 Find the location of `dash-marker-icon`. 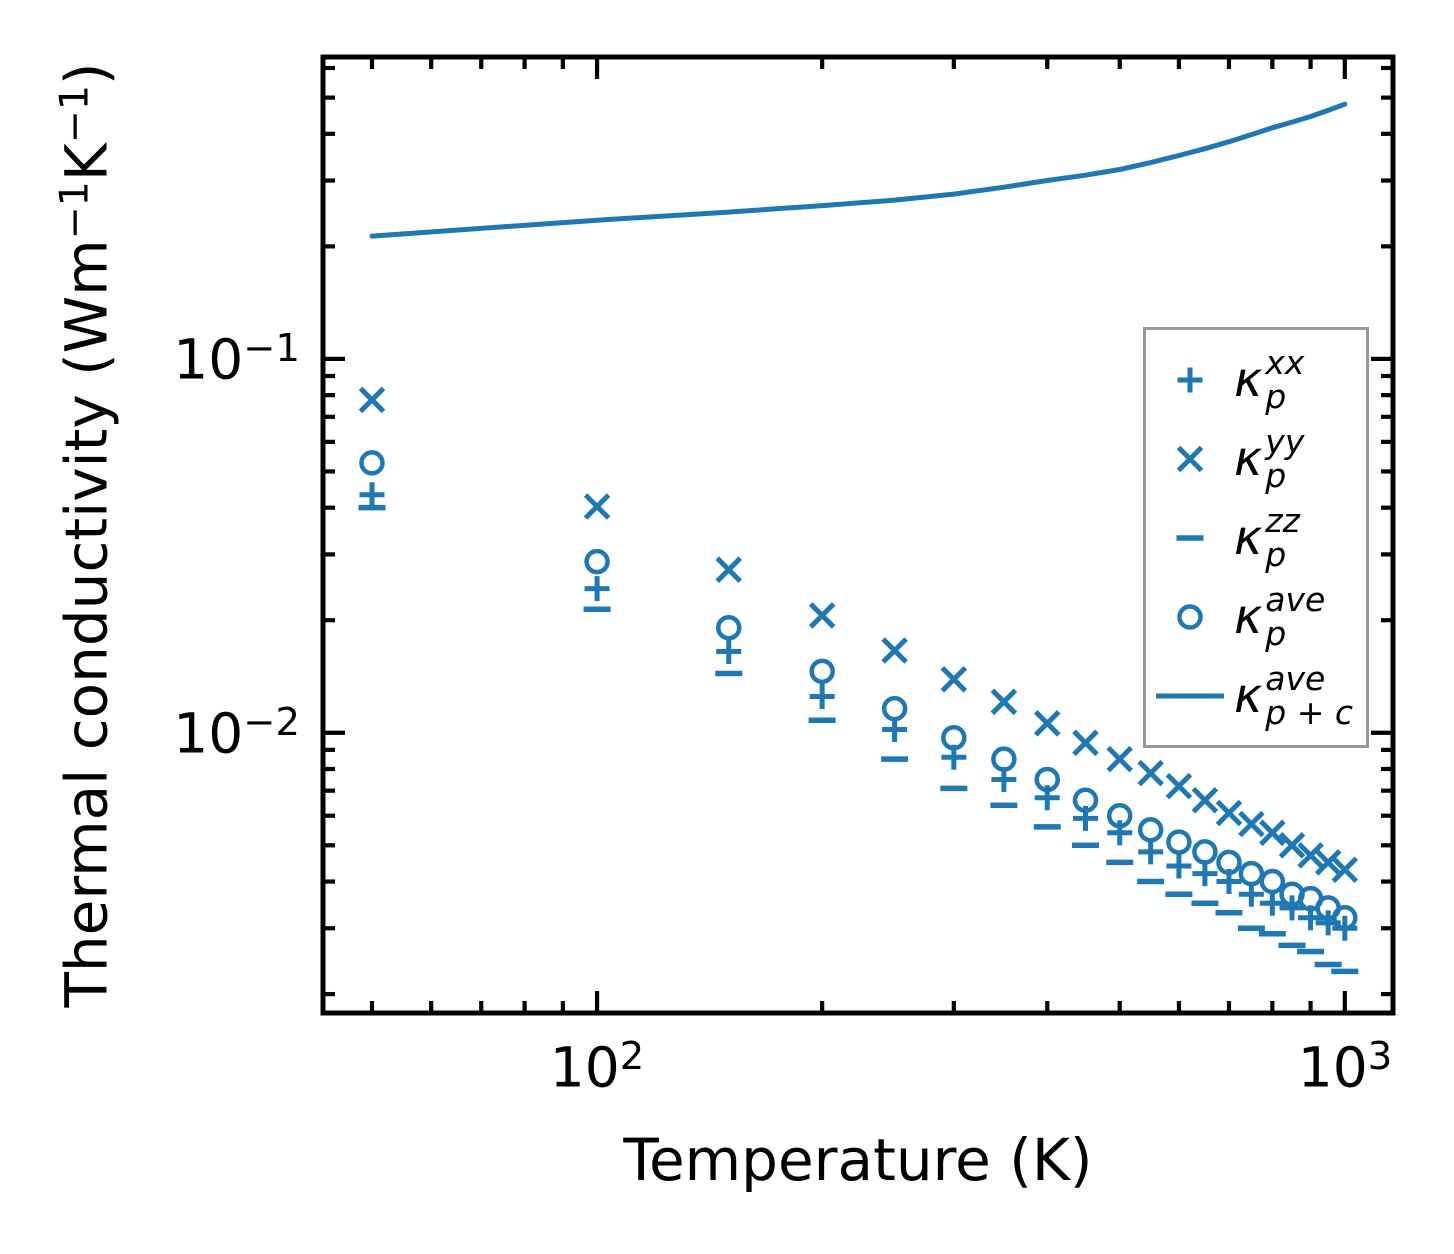

dash-marker-icon is located at coordinates (1190, 538).